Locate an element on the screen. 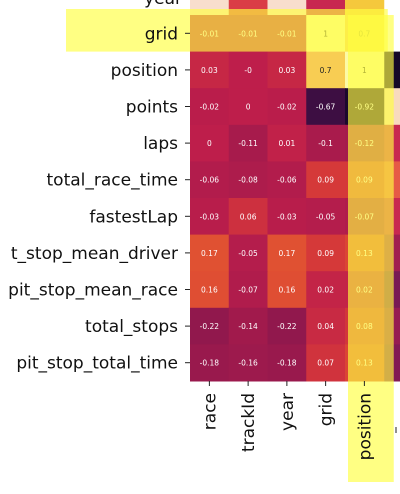 The image size is (400, 494). heatmap-cell-pit_stop_mean_driver-race is located at coordinates (210, 253).